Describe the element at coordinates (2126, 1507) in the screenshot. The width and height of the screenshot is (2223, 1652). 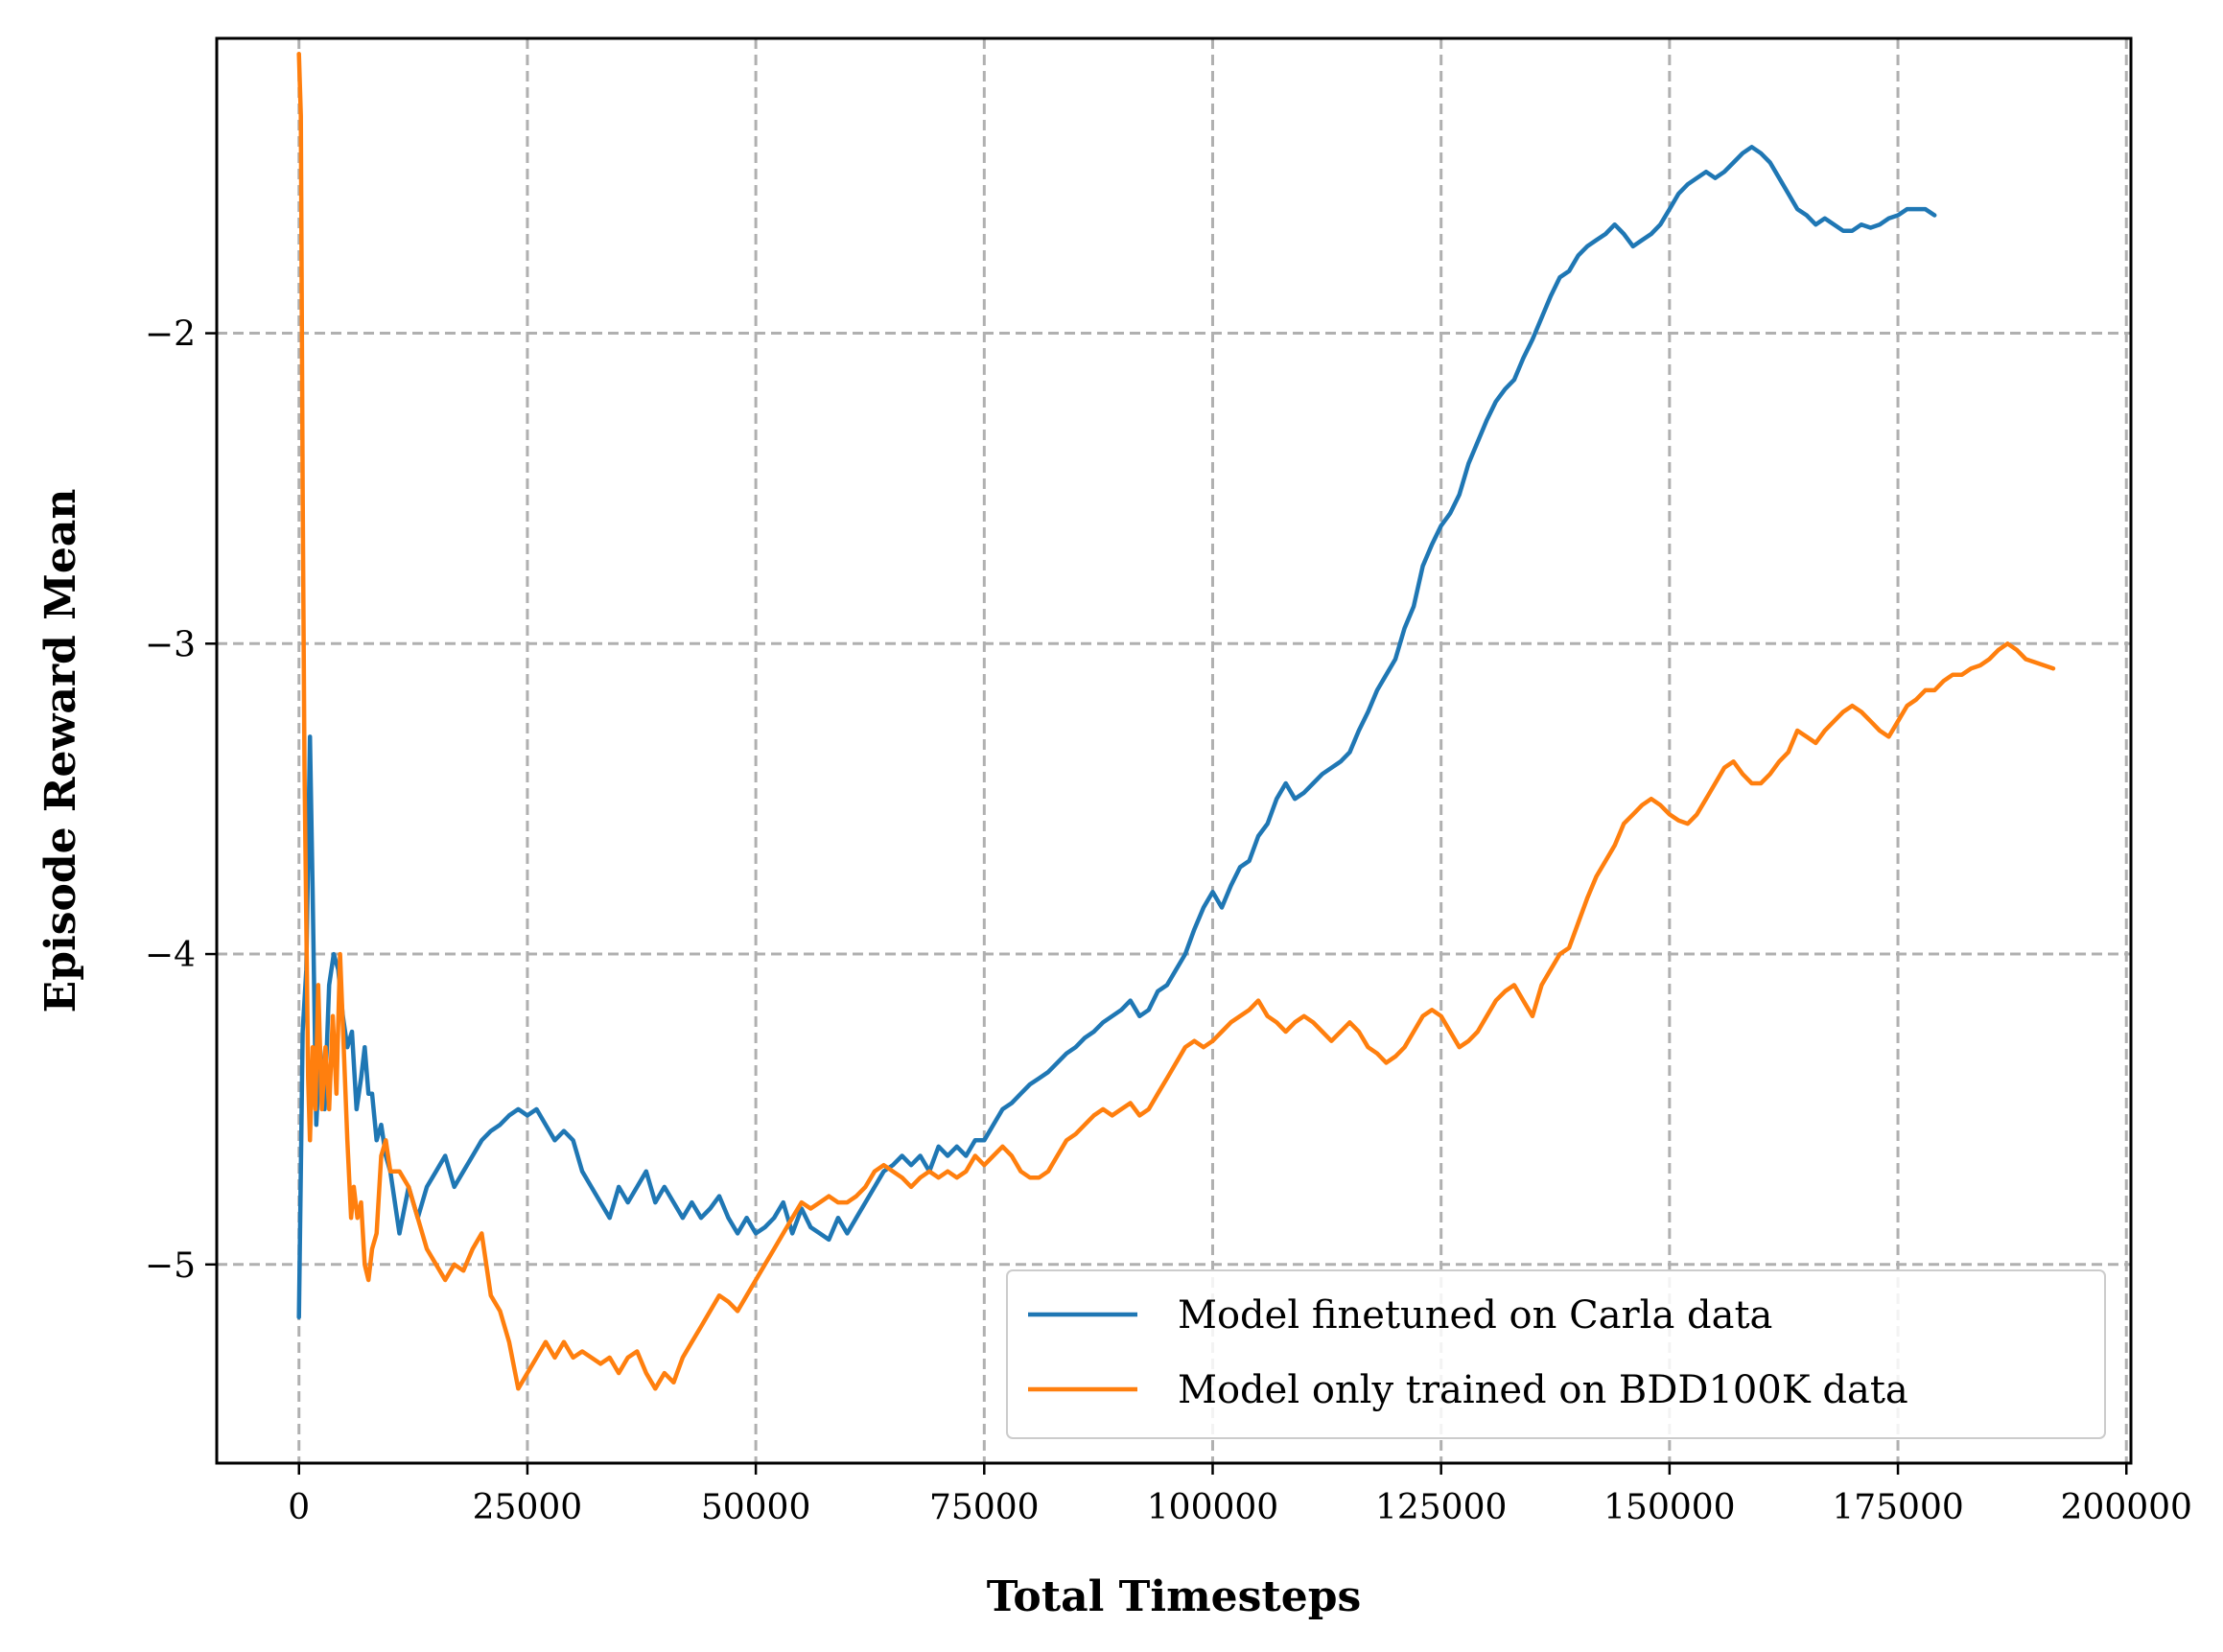
I see `x-tick-label: 200000` at that location.